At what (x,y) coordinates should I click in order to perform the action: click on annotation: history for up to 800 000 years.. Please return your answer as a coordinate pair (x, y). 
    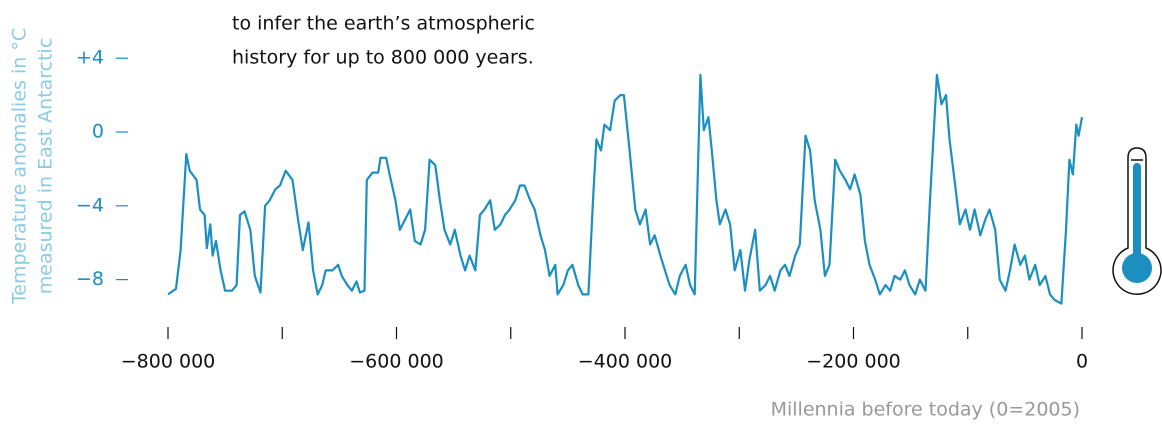
    Looking at the image, I should click on (383, 58).